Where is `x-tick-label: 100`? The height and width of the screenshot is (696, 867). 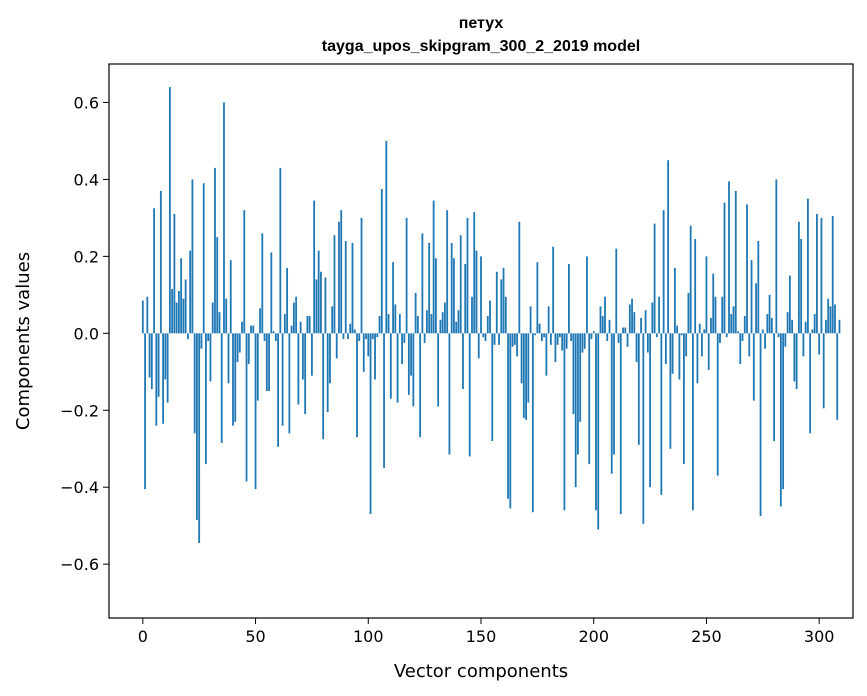
x-tick-label: 100 is located at coordinates (368, 636).